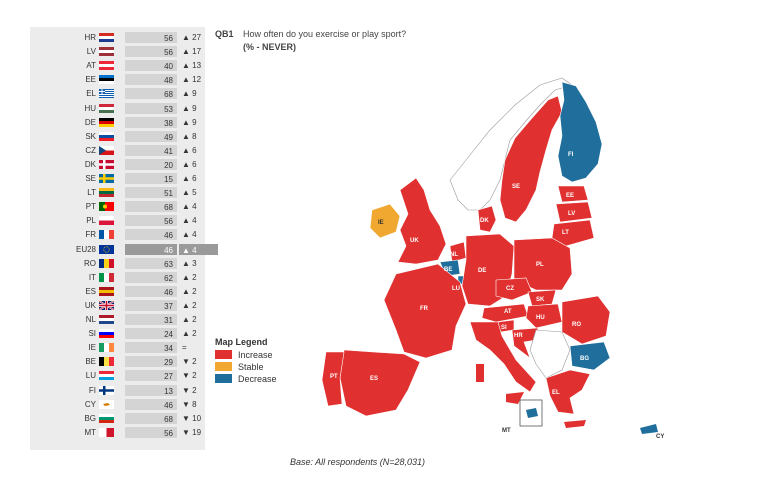 This screenshot has width=758, height=478. What do you see at coordinates (90, 150) in the screenshot?
I see `country-code: CZ` at bounding box center [90, 150].